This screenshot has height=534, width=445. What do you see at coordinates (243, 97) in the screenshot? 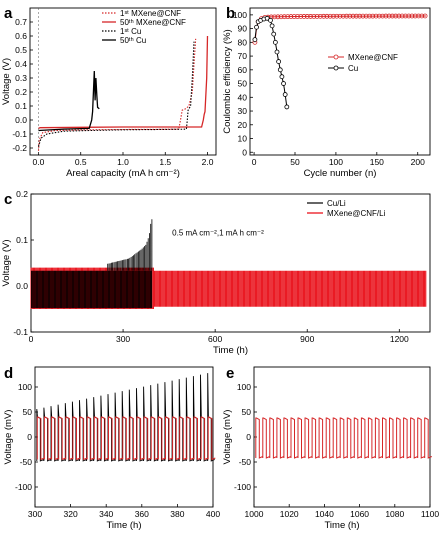
I see `y-tick-label: 40` at bounding box center [243, 97].